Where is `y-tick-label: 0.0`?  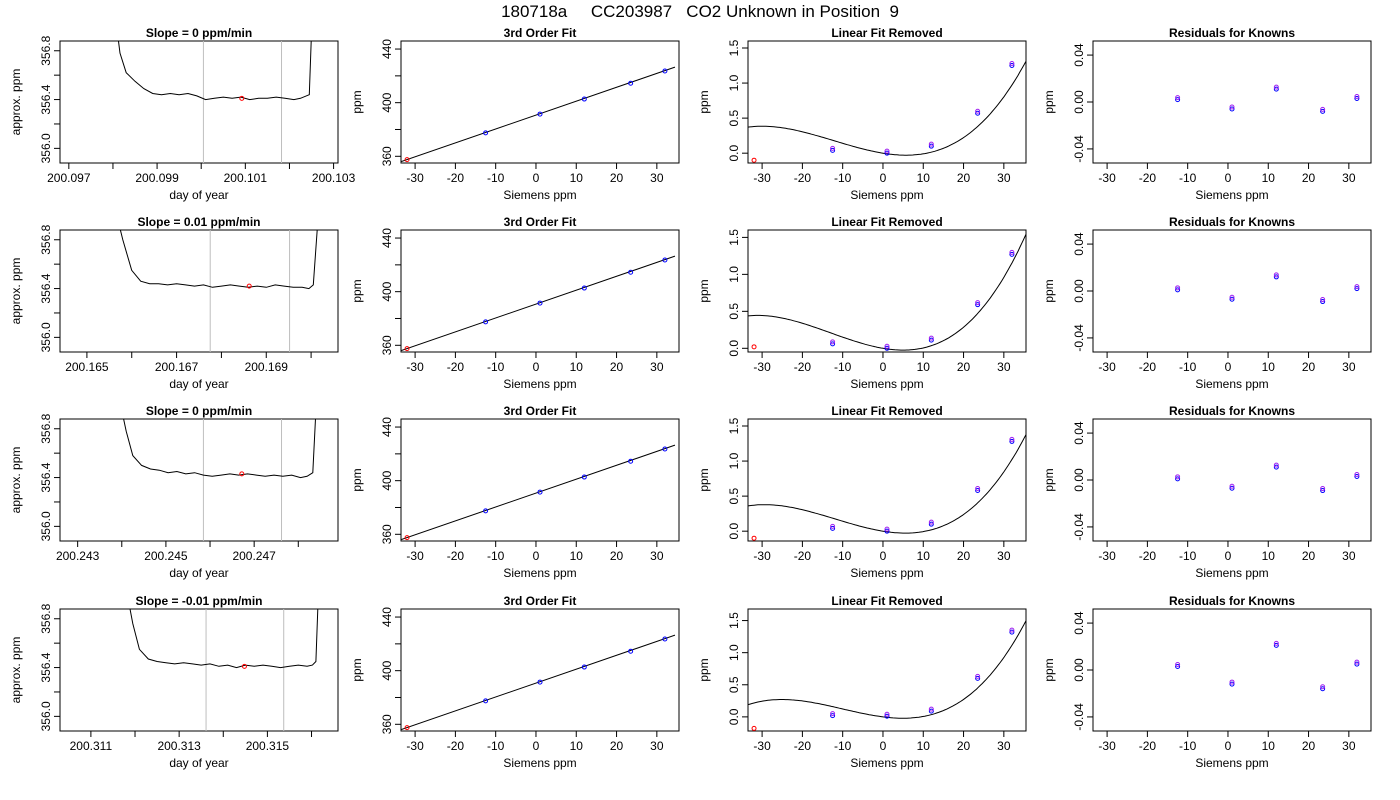
y-tick-label: 0.0 is located at coordinates (734, 716).